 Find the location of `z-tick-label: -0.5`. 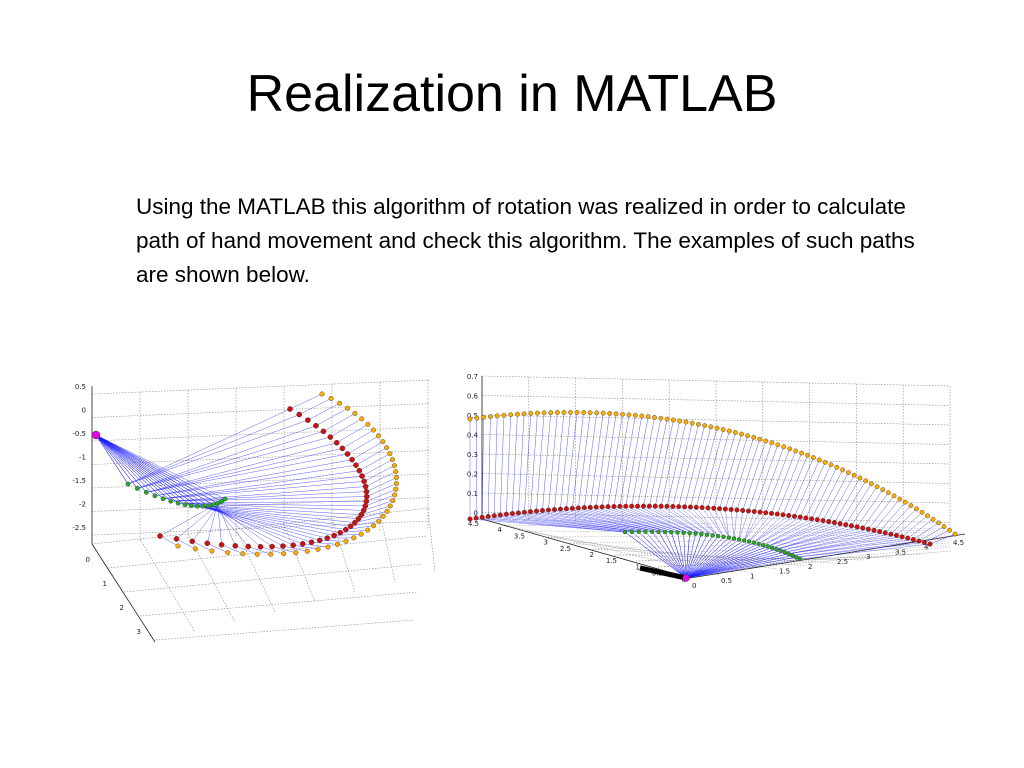

z-tick-label: -0.5 is located at coordinates (79, 434).